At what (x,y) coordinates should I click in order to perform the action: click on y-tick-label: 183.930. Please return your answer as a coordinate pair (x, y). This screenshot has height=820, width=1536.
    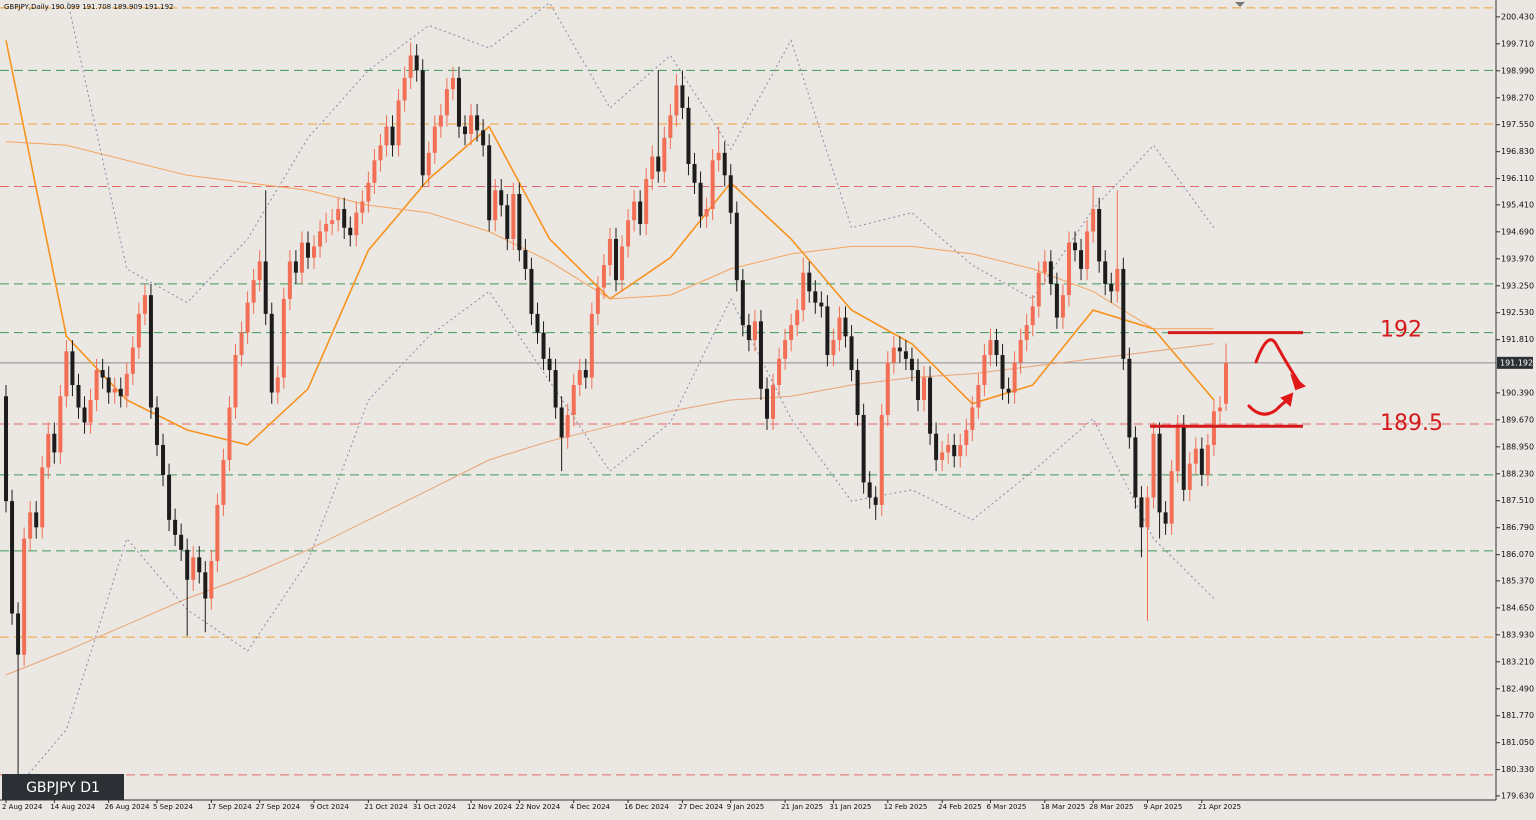
    Looking at the image, I should click on (1517, 634).